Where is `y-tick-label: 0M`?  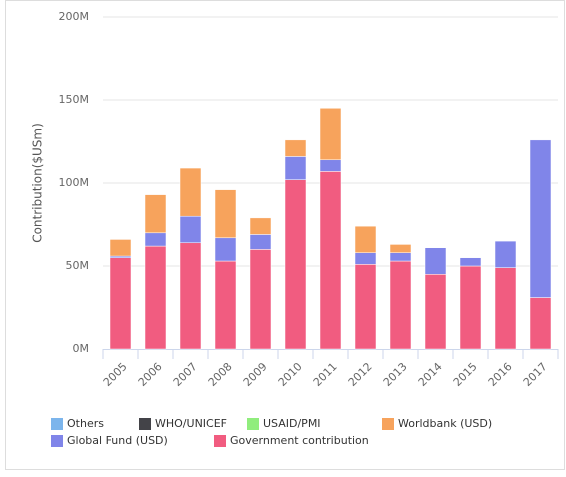 y-tick-label: 0M is located at coordinates (81, 348).